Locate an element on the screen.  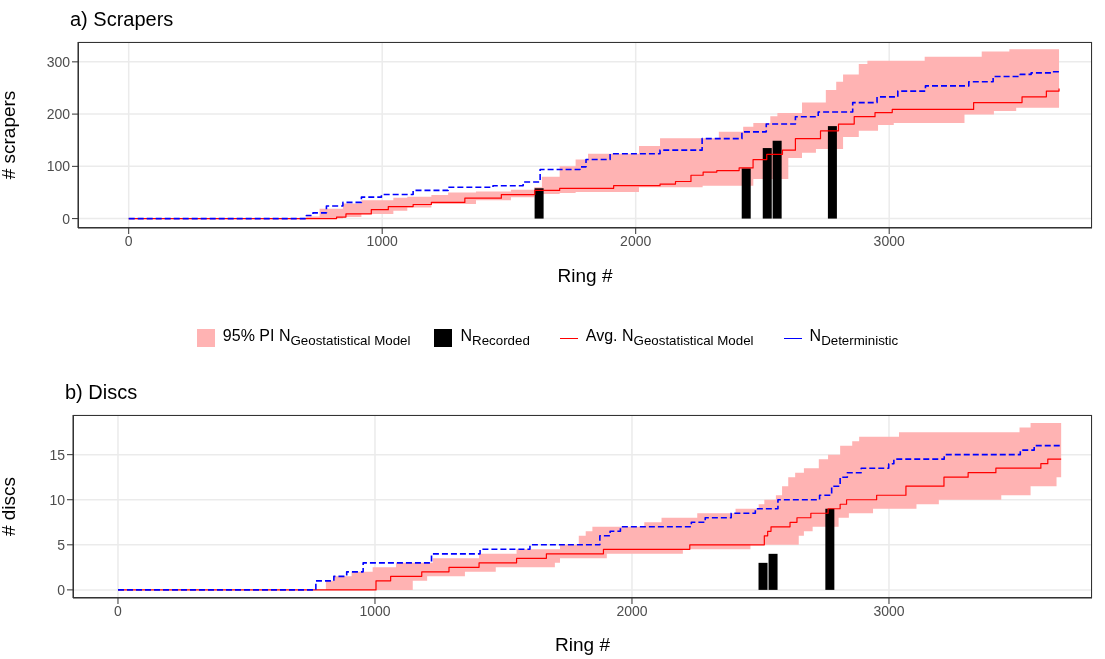
legend-label: Avg. N$_{Geostatistical Model}$ is located at coordinates (669, 338).